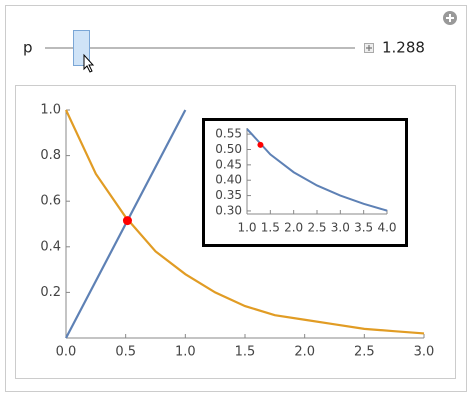 The width and height of the screenshot is (474, 405). I want to click on x-tick-label: 0.0, so click(66, 352).